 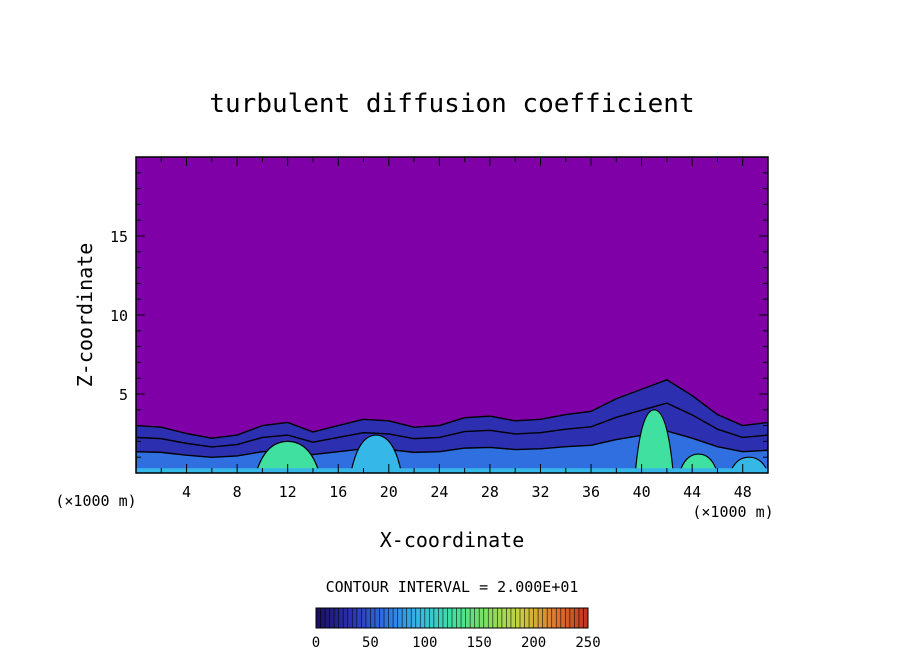 I want to click on colorbar-ticks: 0 50 100 150 200 250, so click(x=456, y=643).